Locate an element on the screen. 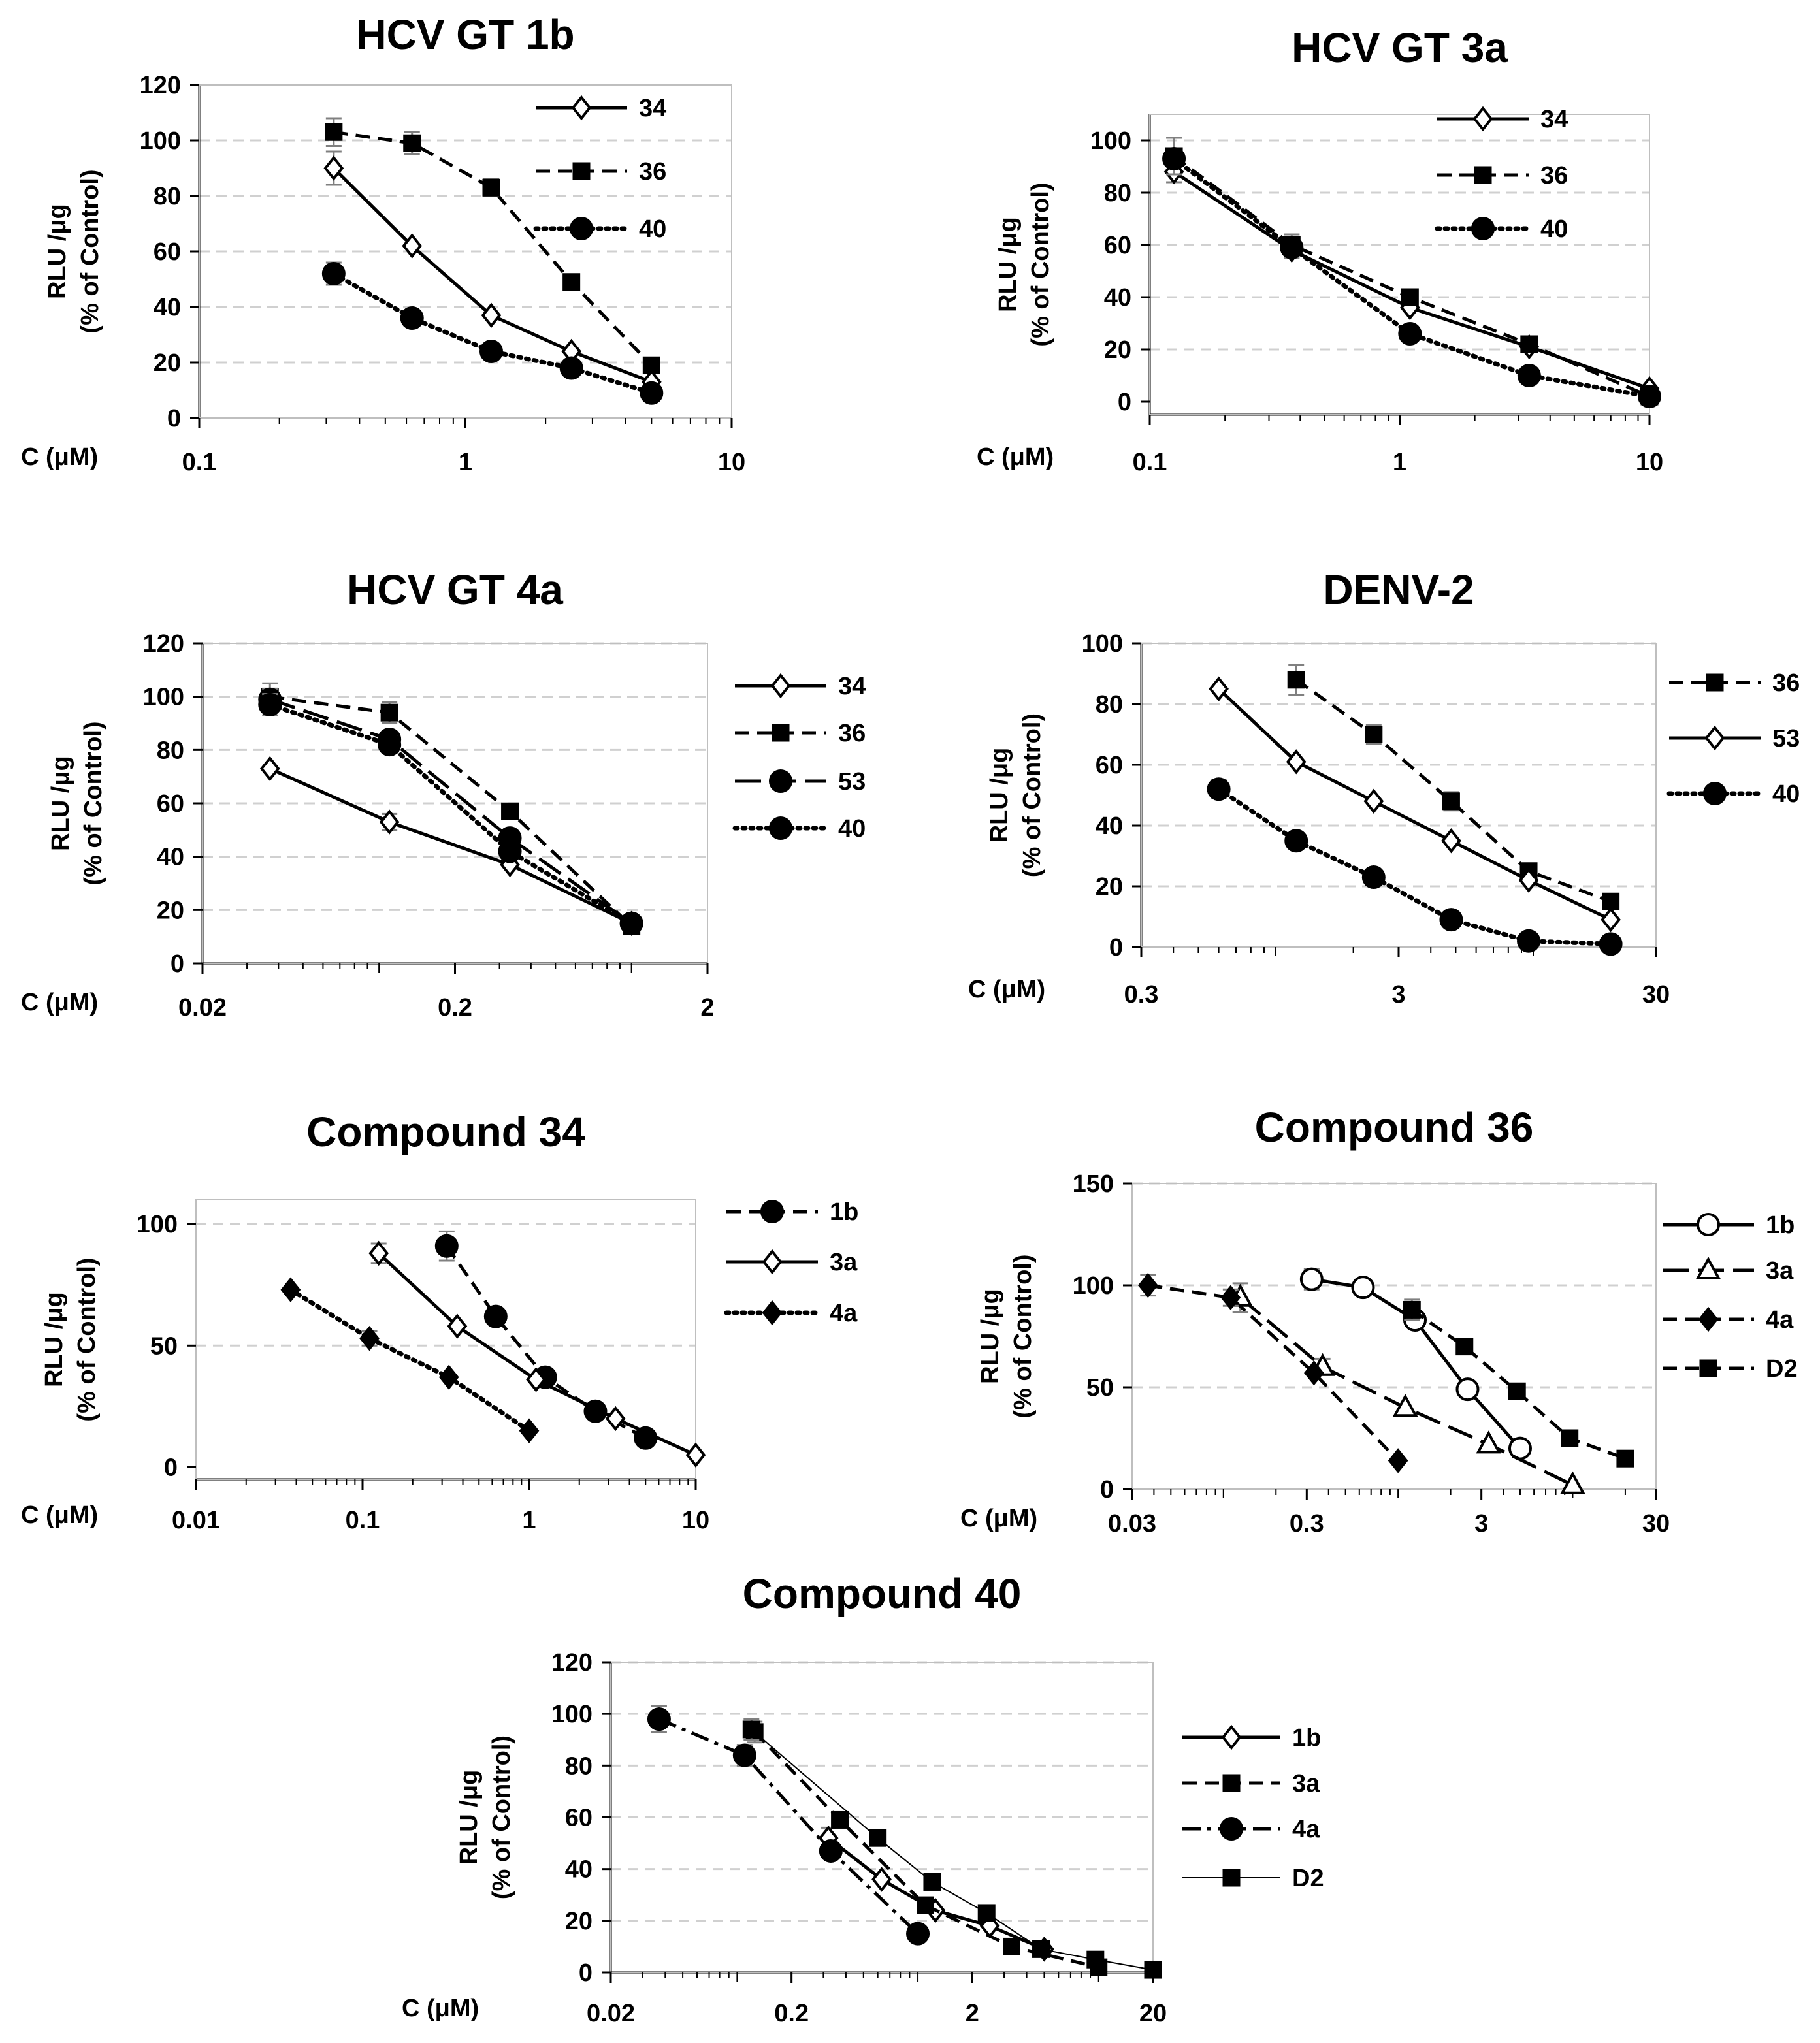 Image resolution: width=1820 pixels, height=2043 pixels. legend-item-40: 40 is located at coordinates (1733, 794).